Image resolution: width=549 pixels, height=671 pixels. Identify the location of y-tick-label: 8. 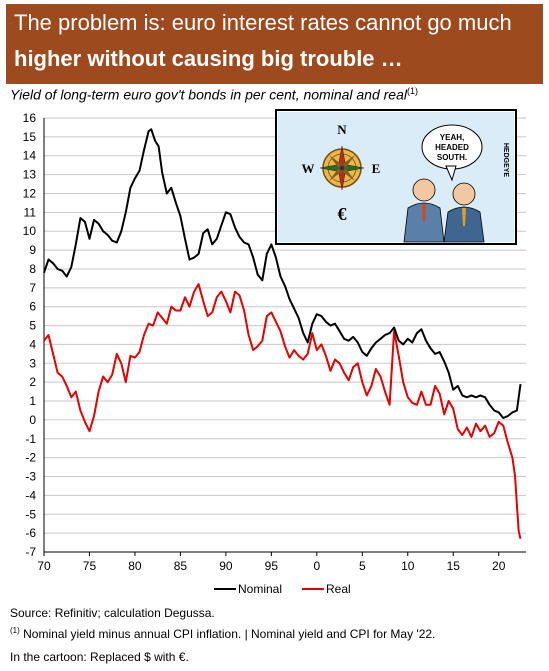
(32, 269).